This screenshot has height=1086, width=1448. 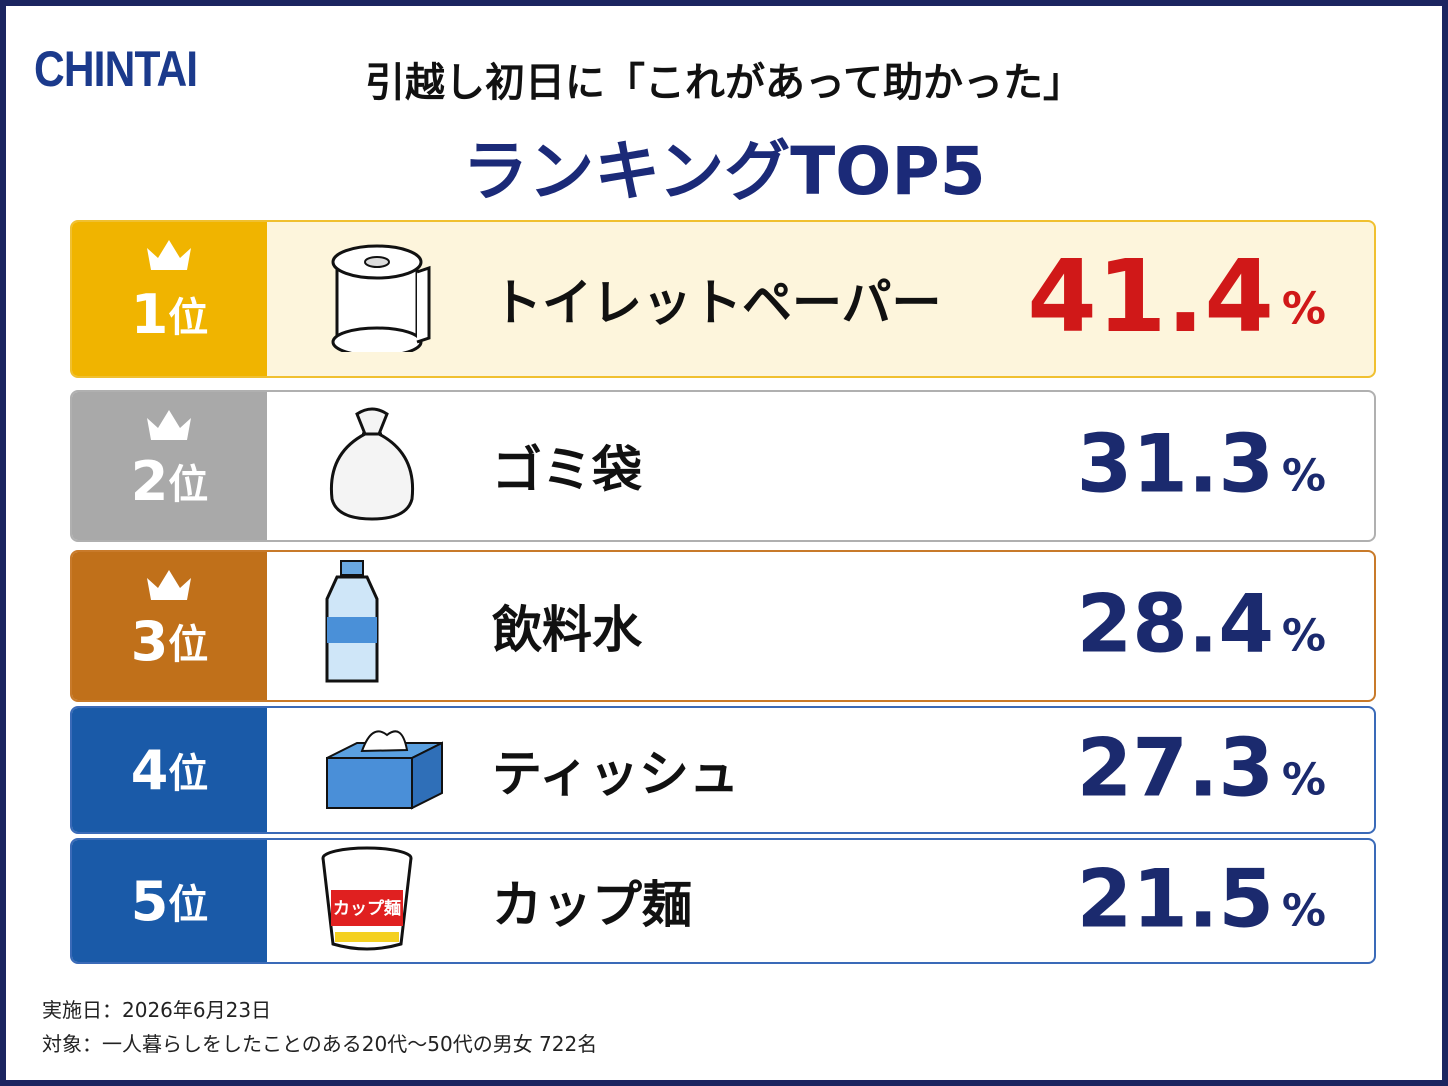 What do you see at coordinates (1175, 464) in the screenshot?
I see `item-value: 31.3` at bounding box center [1175, 464].